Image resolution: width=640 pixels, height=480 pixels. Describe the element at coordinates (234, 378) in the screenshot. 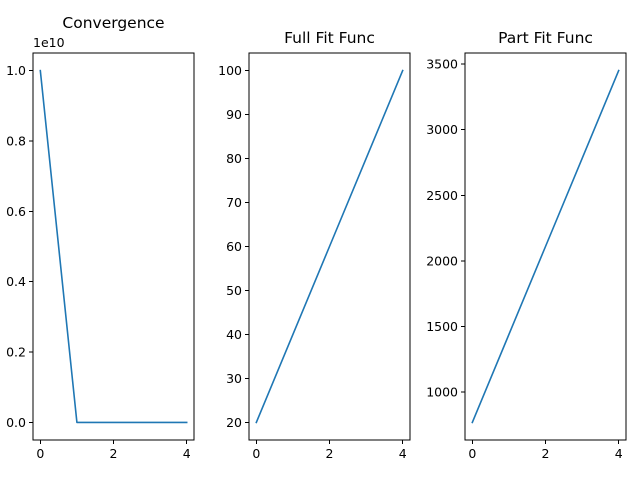

I see `y-tick-label: 30` at that location.